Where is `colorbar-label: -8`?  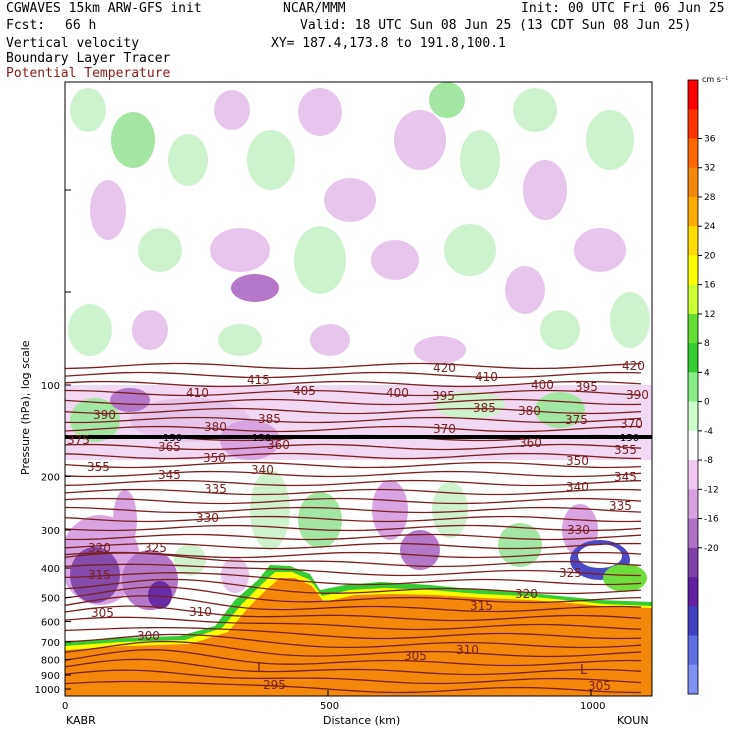
colorbar-label: -8 is located at coordinates (708, 461).